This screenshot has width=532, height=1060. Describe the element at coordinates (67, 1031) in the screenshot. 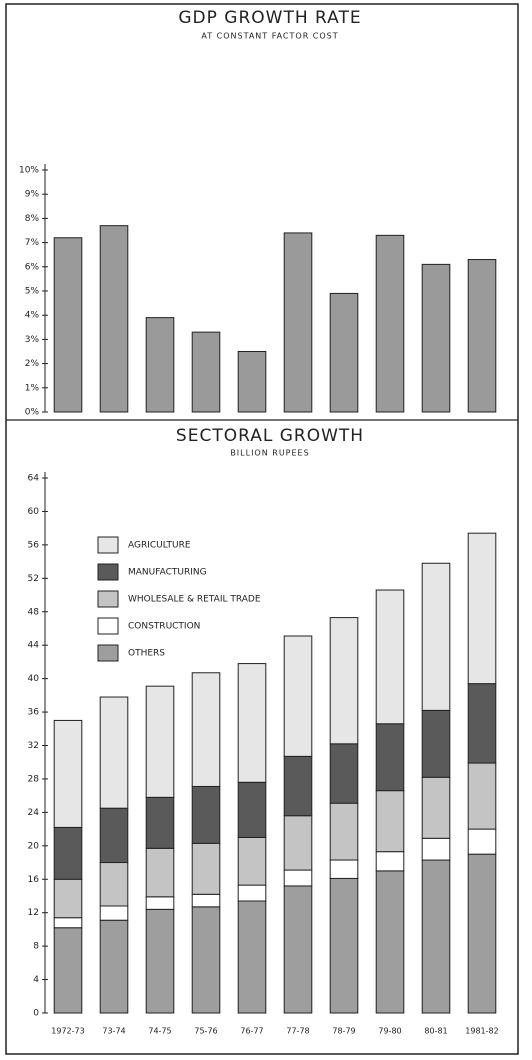

I see `x-tick-label: 1972-73` at that location.